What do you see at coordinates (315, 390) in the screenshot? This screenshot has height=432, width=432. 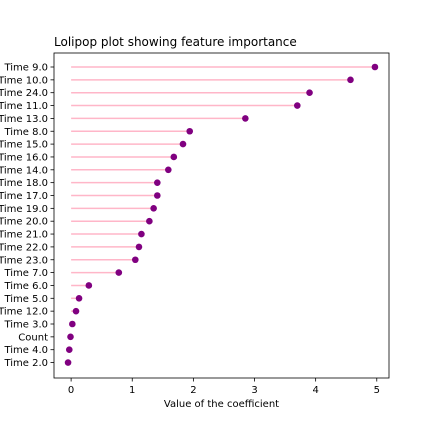 I see `x-tick-label: 4` at bounding box center [315, 390].